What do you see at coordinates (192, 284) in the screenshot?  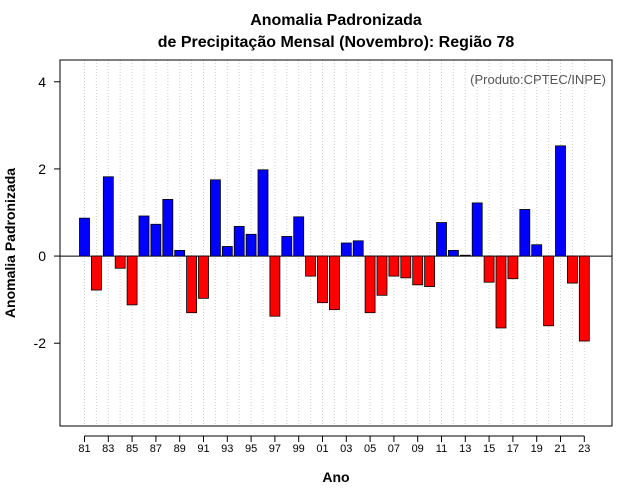 I see `bar-1990` at bounding box center [192, 284].